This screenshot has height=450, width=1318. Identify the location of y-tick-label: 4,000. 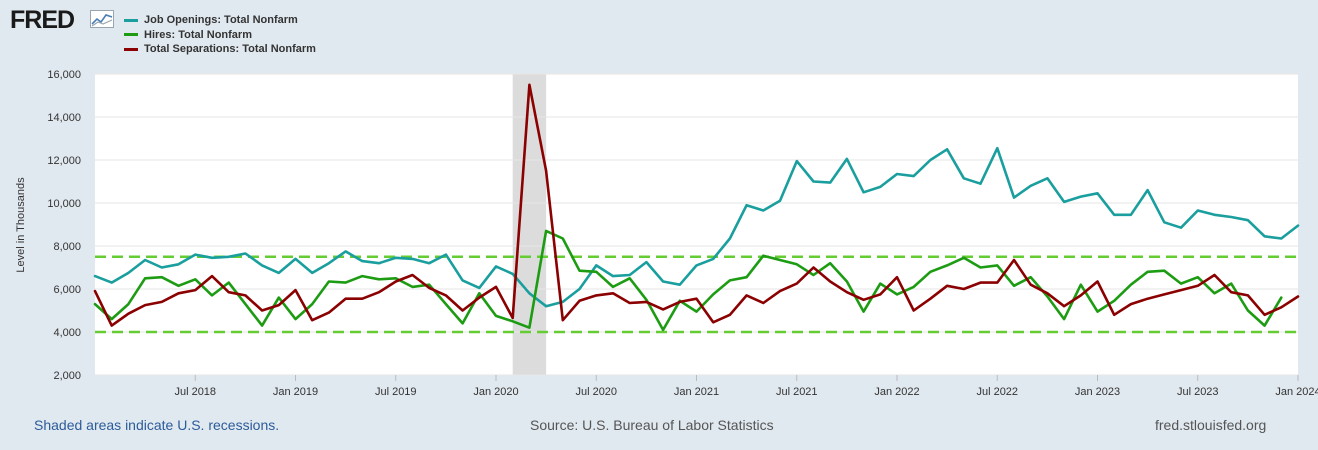
(67, 333).